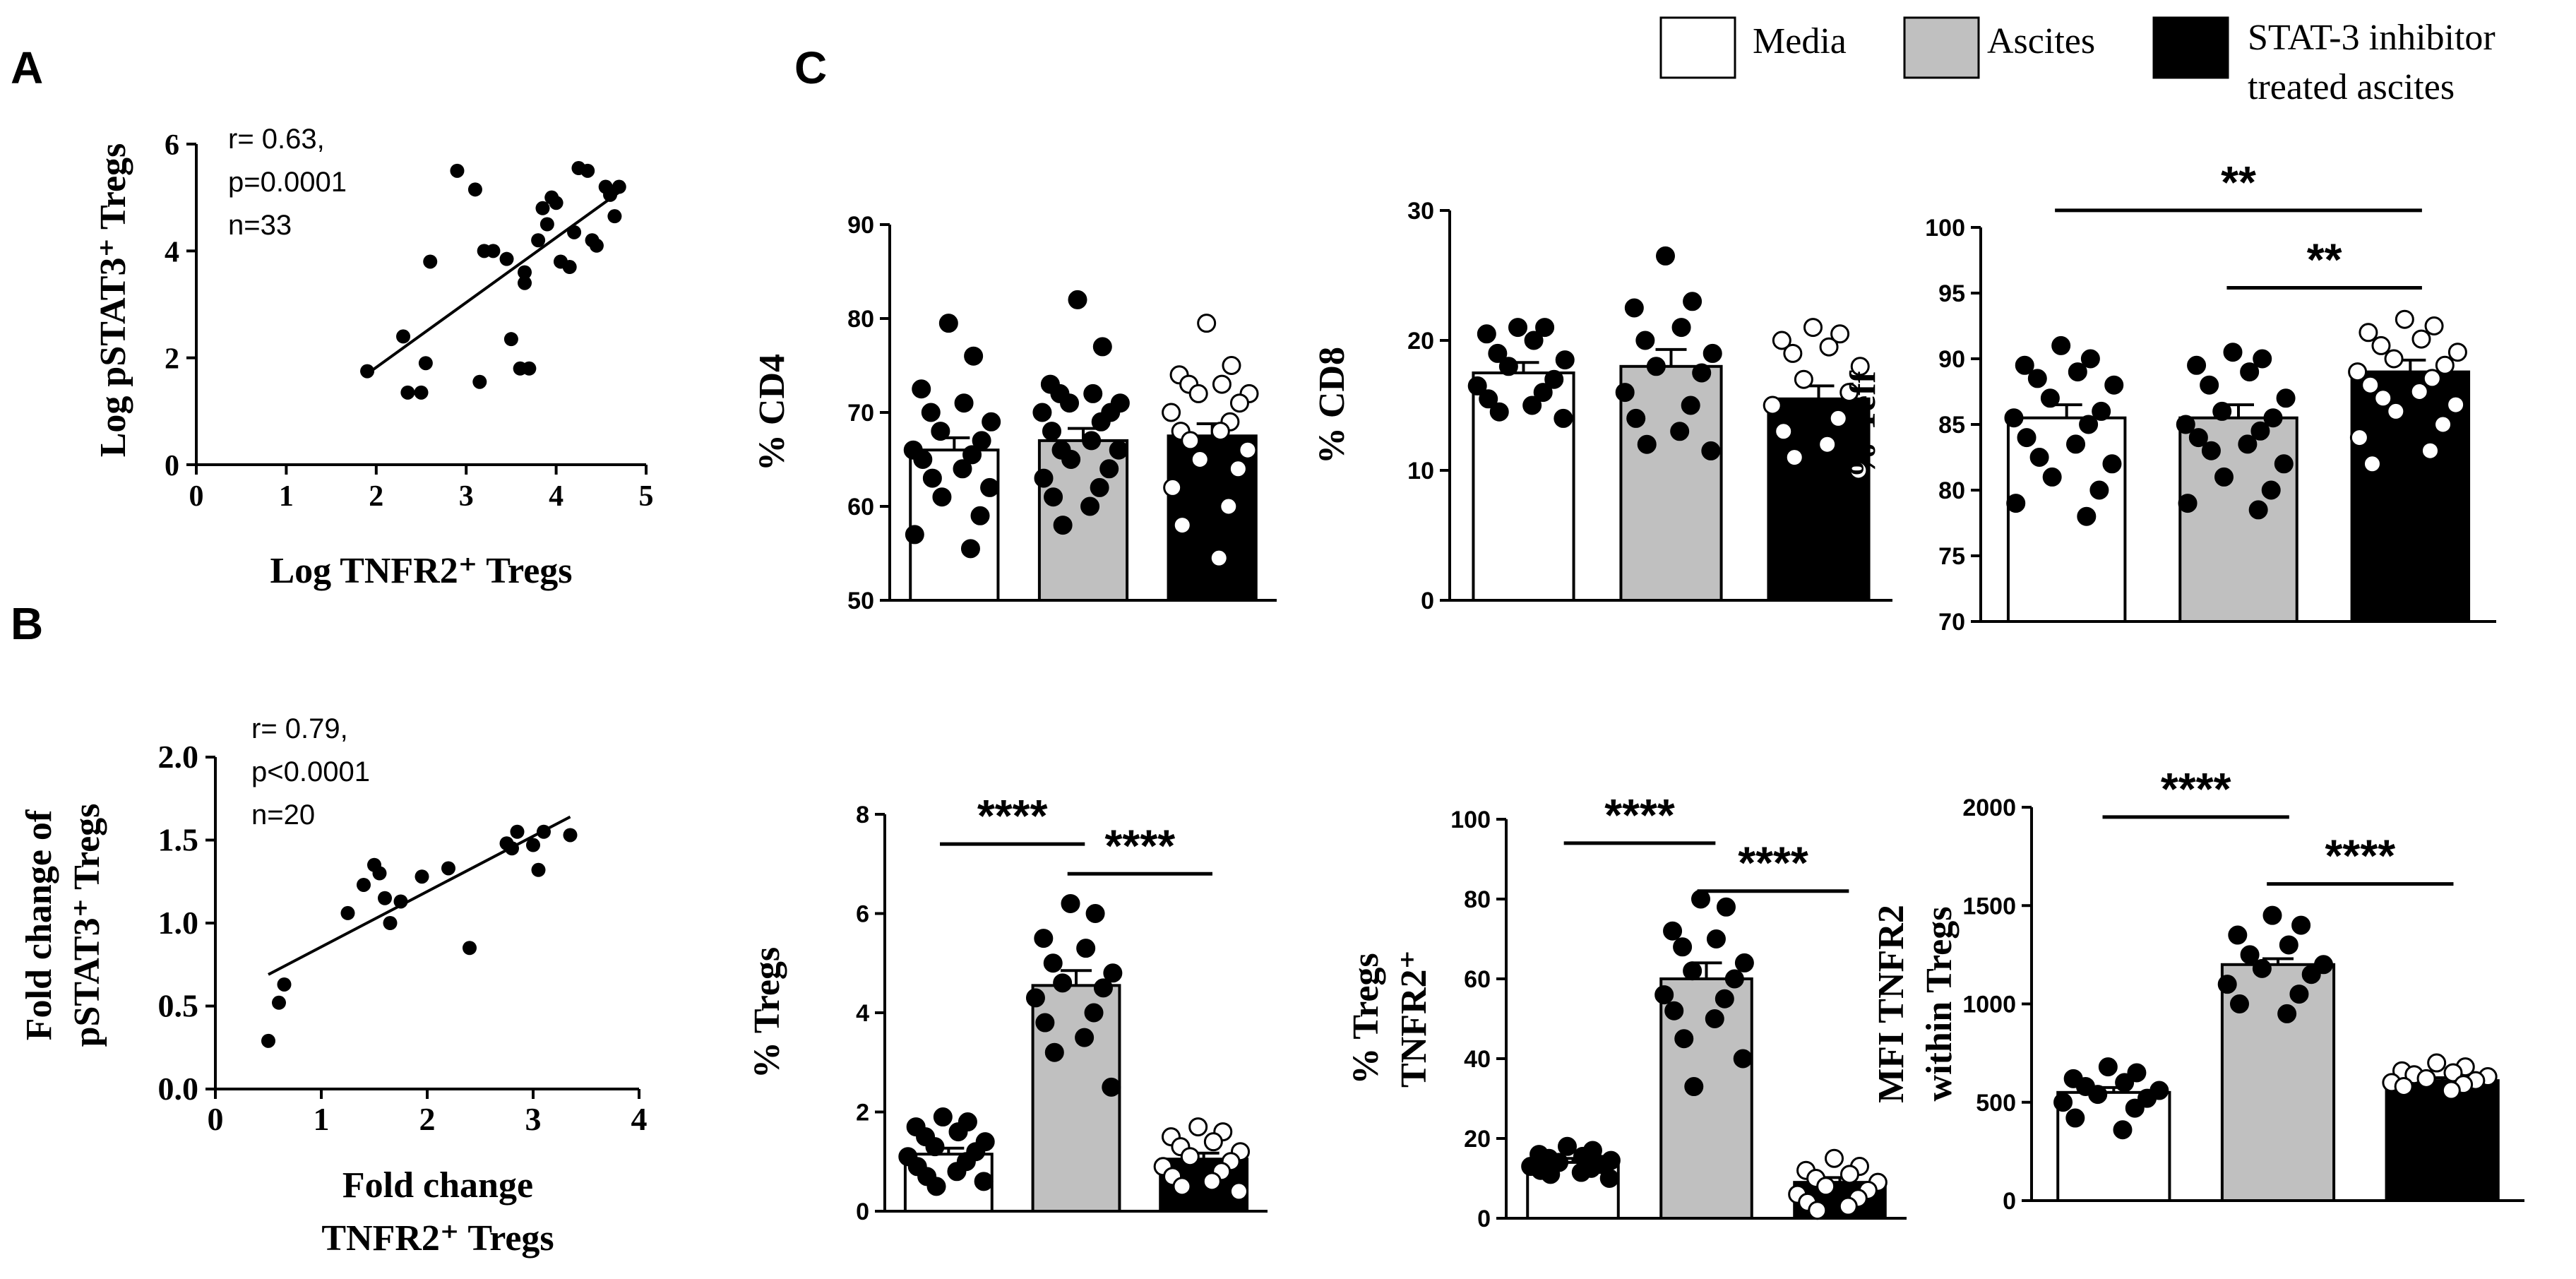 The width and height of the screenshot is (2576, 1279). What do you see at coordinates (493, 283) in the screenshot?
I see `A-fit-line` at bounding box center [493, 283].